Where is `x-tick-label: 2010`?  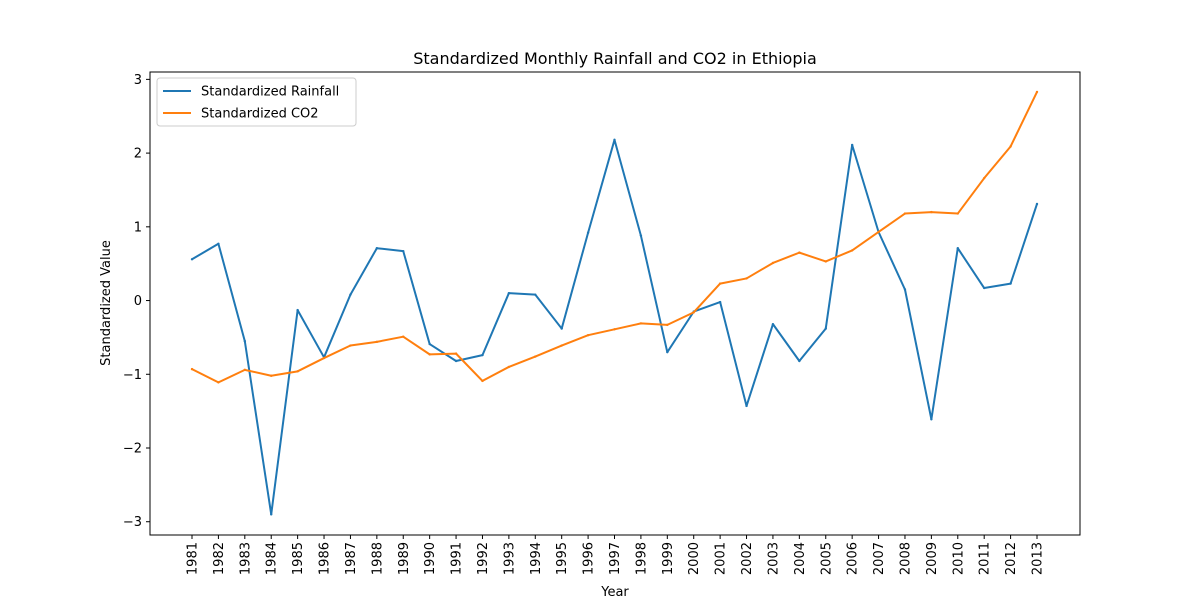
x-tick-label: 2010 is located at coordinates (958, 558).